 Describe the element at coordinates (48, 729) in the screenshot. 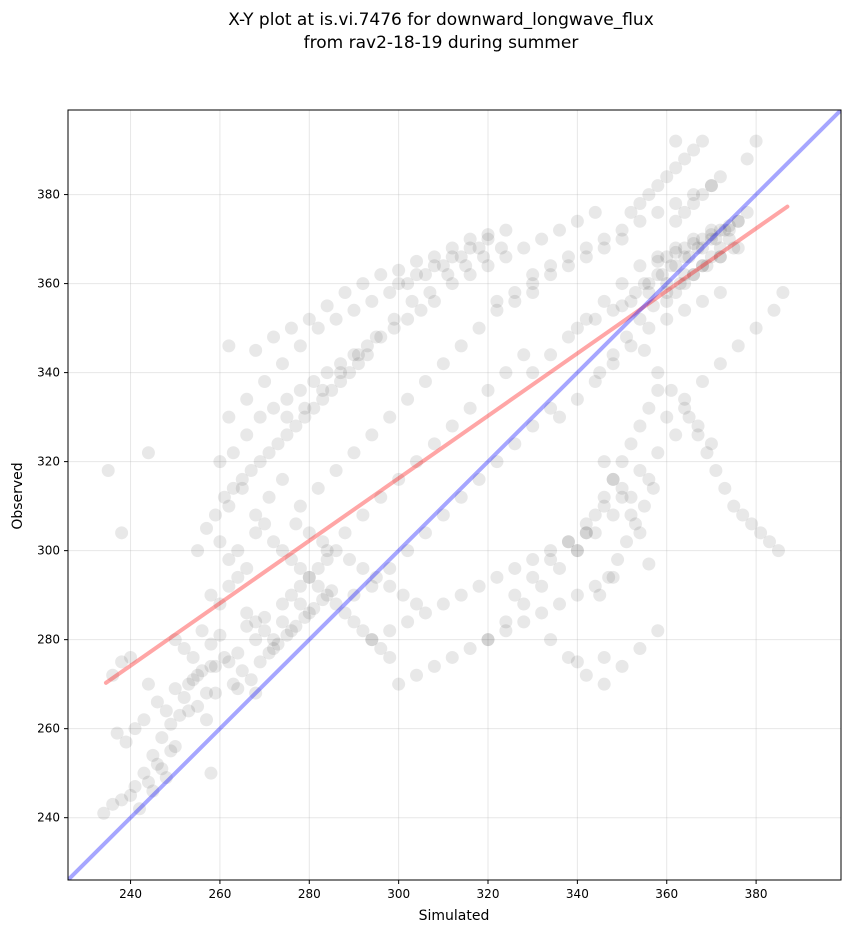

I see `y-tick-label: 260` at that location.